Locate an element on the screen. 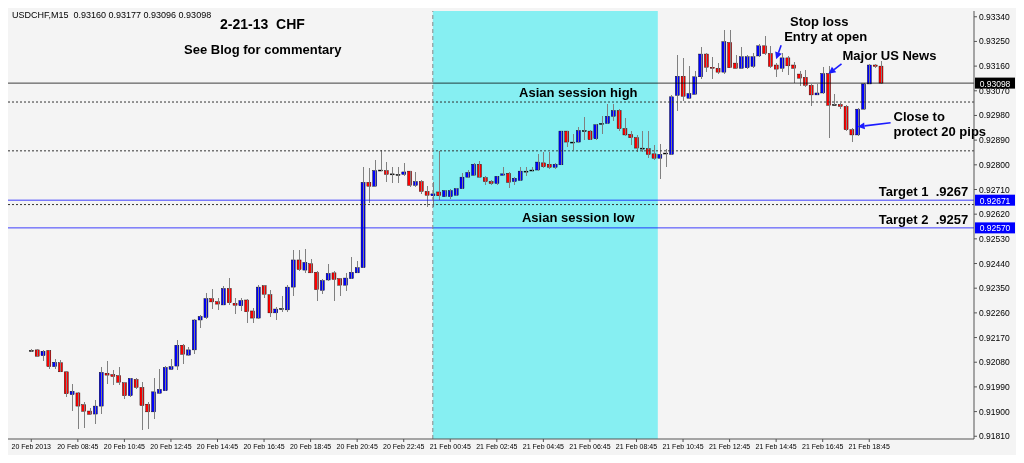  y-tick-label: 0.92530 is located at coordinates (994, 238).